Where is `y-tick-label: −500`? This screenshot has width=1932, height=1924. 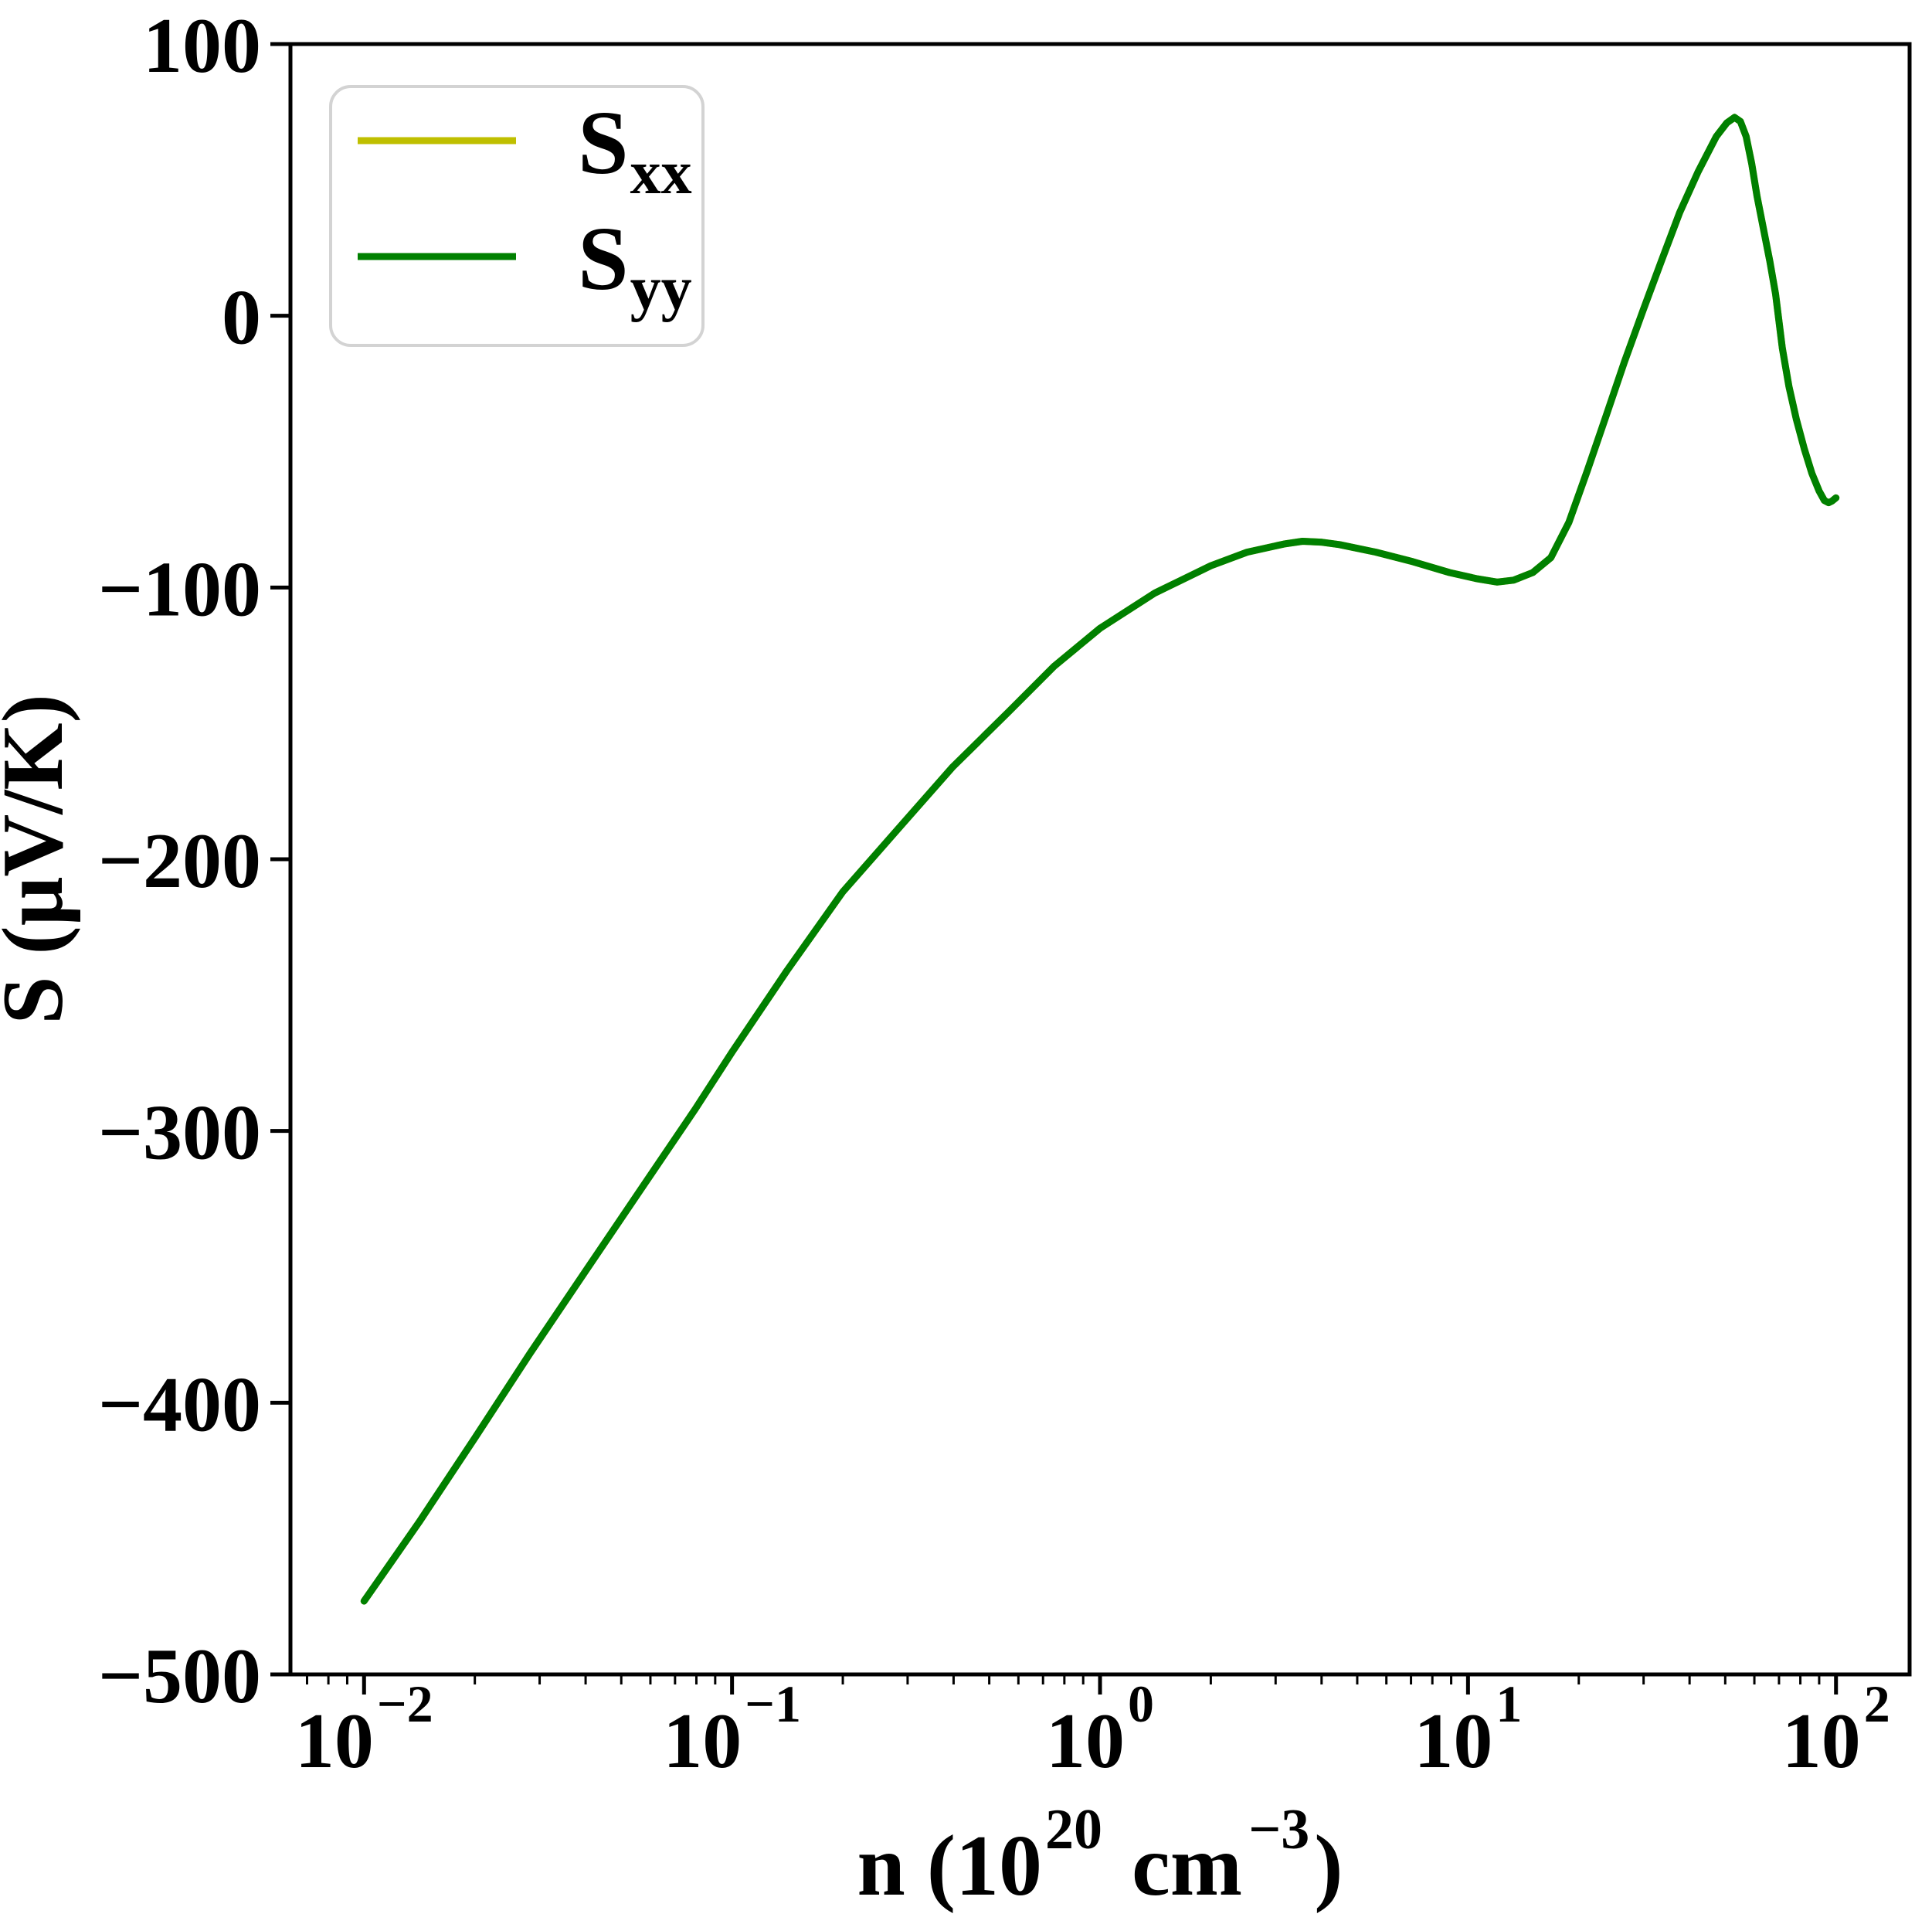 y-tick-label: −500 is located at coordinates (180, 1676).